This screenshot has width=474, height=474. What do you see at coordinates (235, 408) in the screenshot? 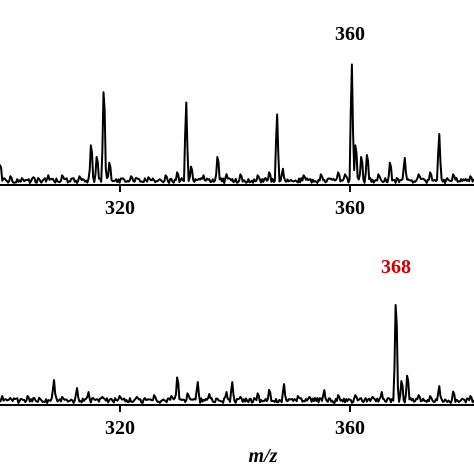
I see `bottom-x-ticks` at bounding box center [235, 408].